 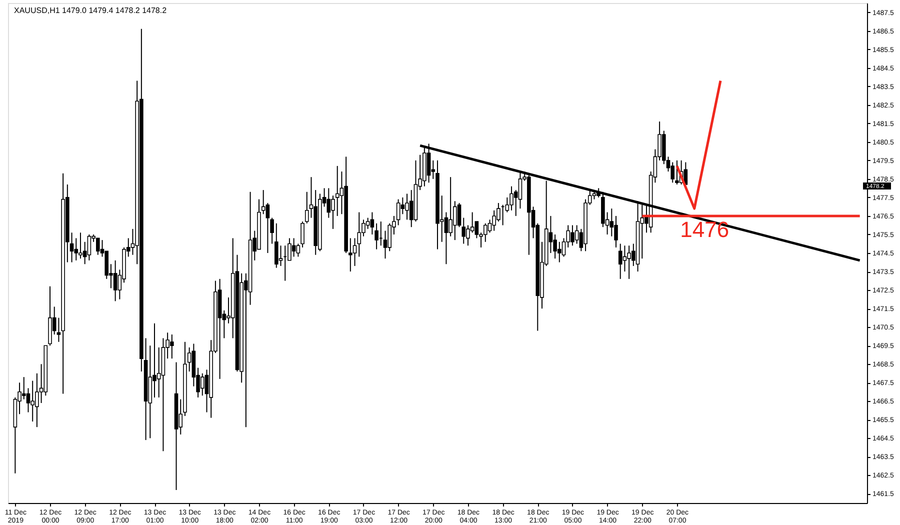 What do you see at coordinates (705, 229) in the screenshot?
I see `annotation: 1476` at bounding box center [705, 229].